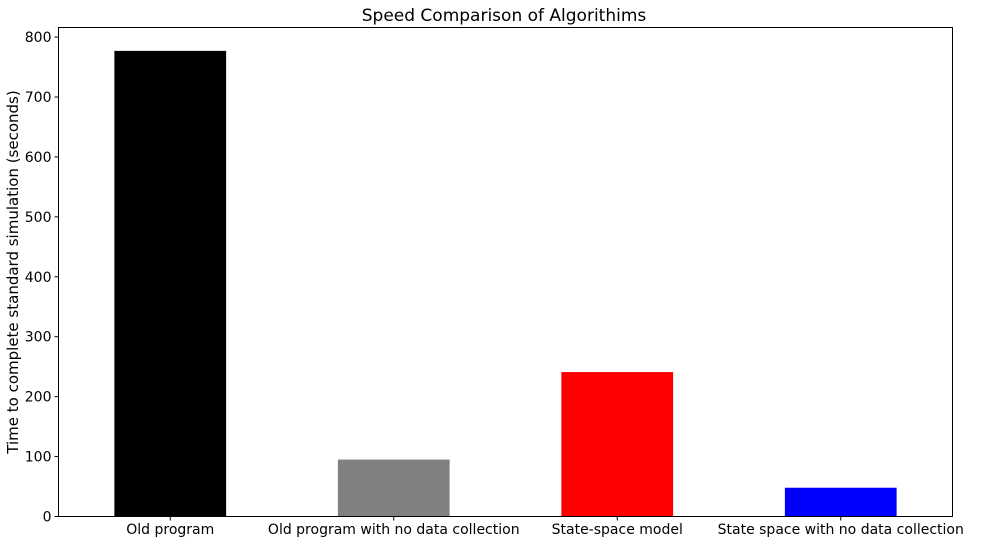  What do you see at coordinates (38, 278) in the screenshot?
I see `y-tick-label: 400` at bounding box center [38, 278].